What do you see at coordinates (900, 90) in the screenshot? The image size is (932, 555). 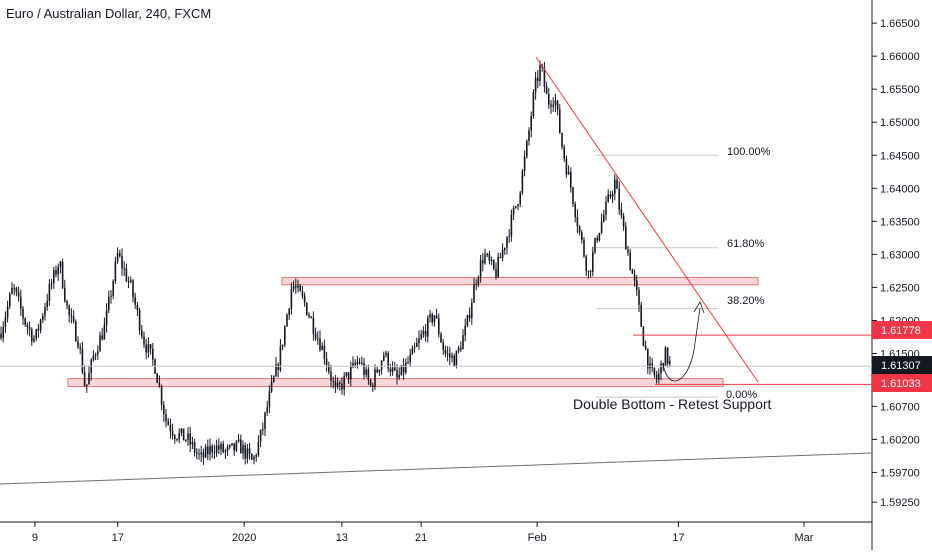 I see `price-axis-label: 1.65500` at bounding box center [900, 90].